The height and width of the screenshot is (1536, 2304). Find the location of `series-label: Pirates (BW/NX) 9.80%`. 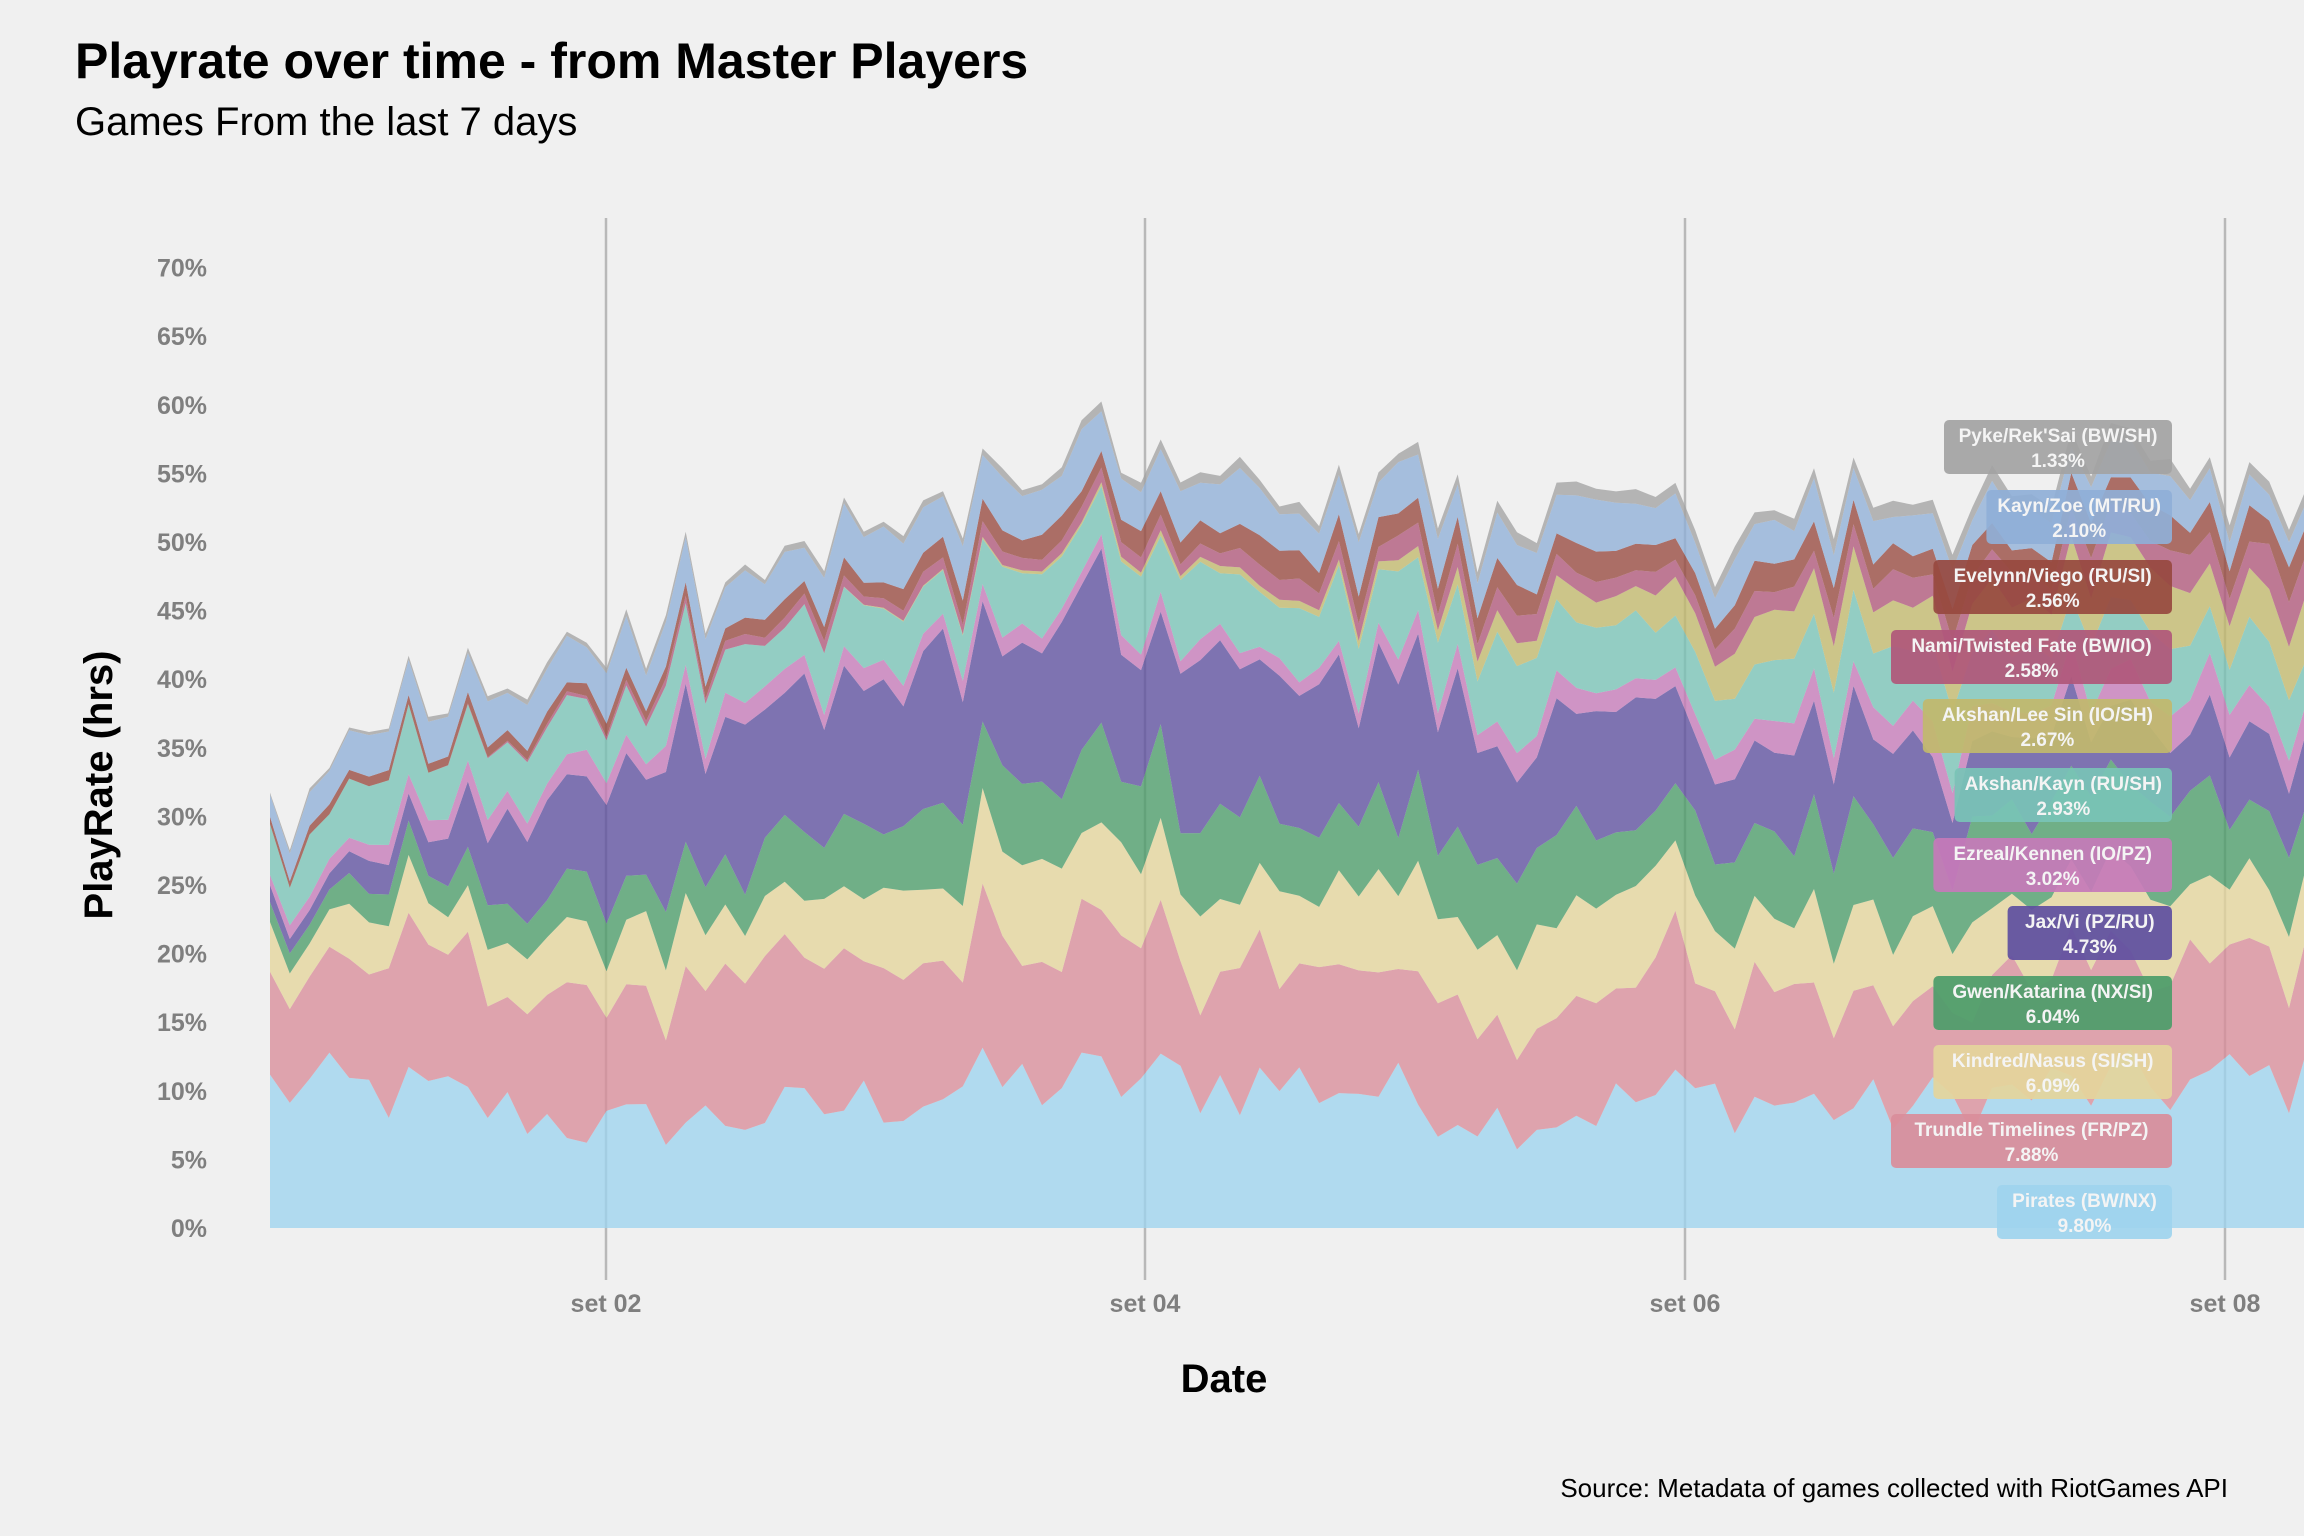

series-label: Pirates (BW/NX) 9.80% is located at coordinates (2084, 1212).